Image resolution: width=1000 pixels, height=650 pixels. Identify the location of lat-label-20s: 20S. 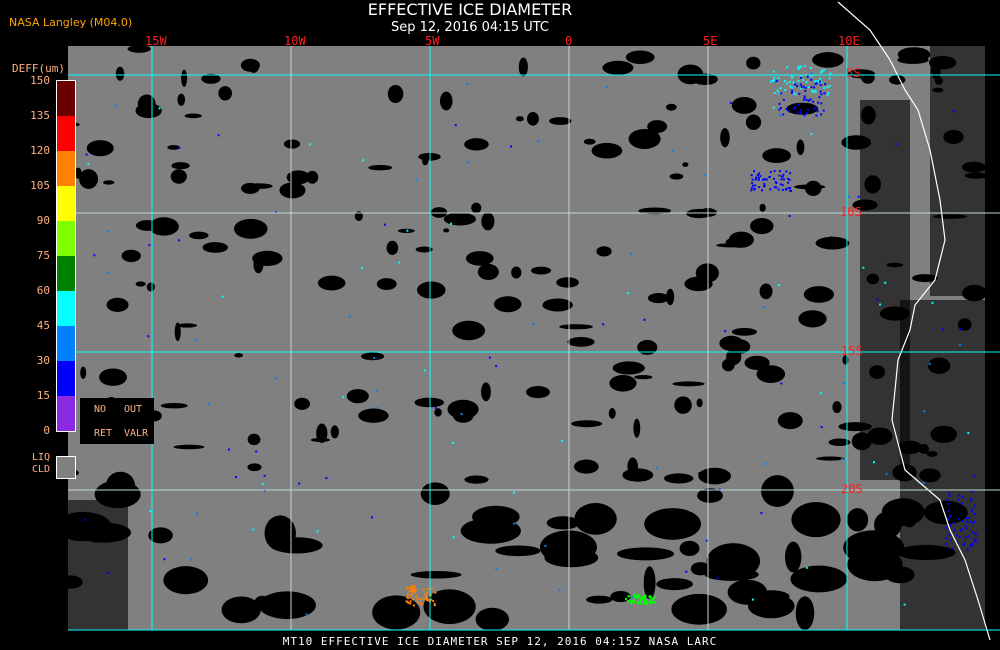
(852, 489).